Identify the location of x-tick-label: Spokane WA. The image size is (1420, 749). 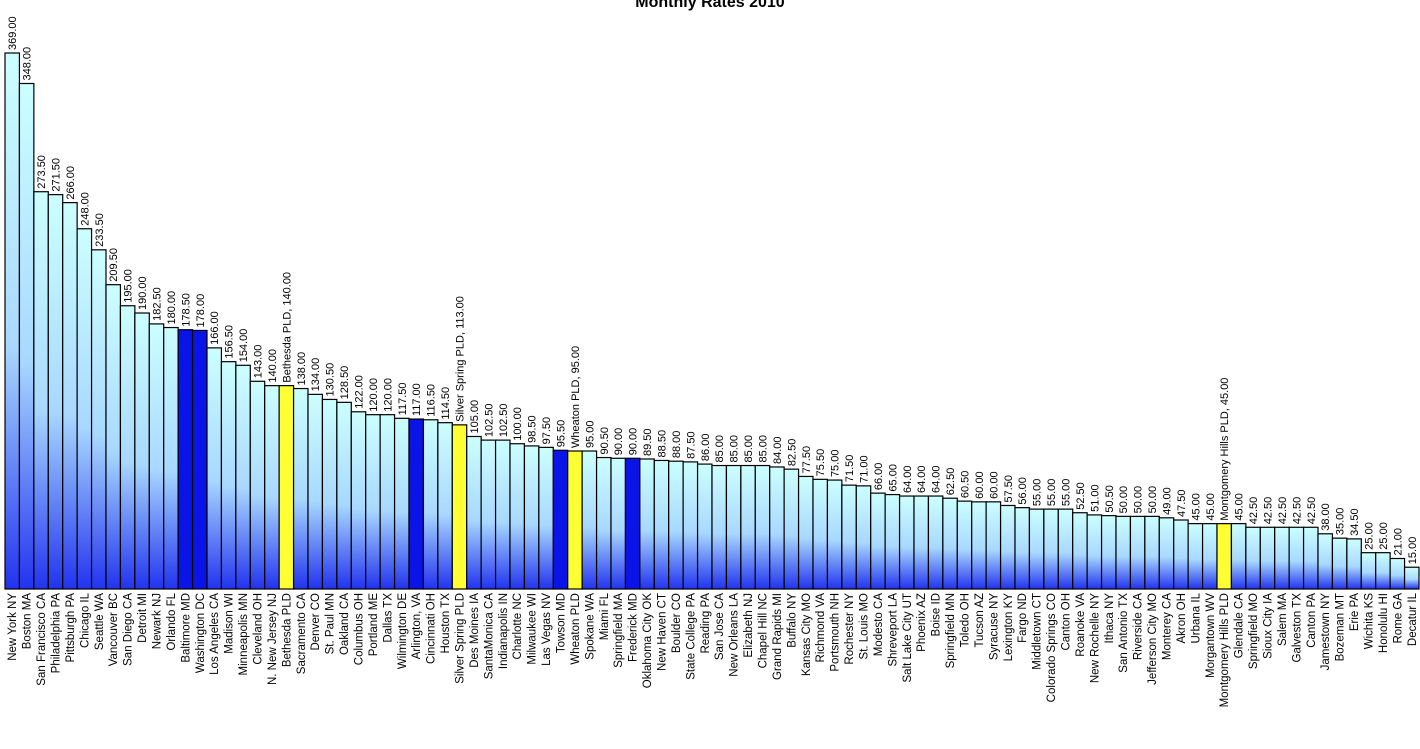
(590, 626).